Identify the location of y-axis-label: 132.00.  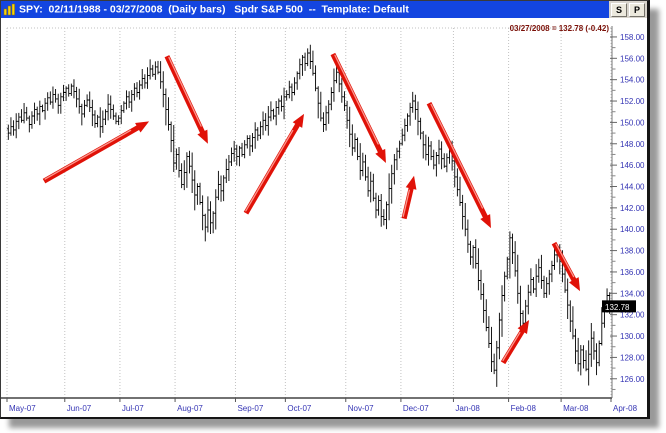
(632, 315).